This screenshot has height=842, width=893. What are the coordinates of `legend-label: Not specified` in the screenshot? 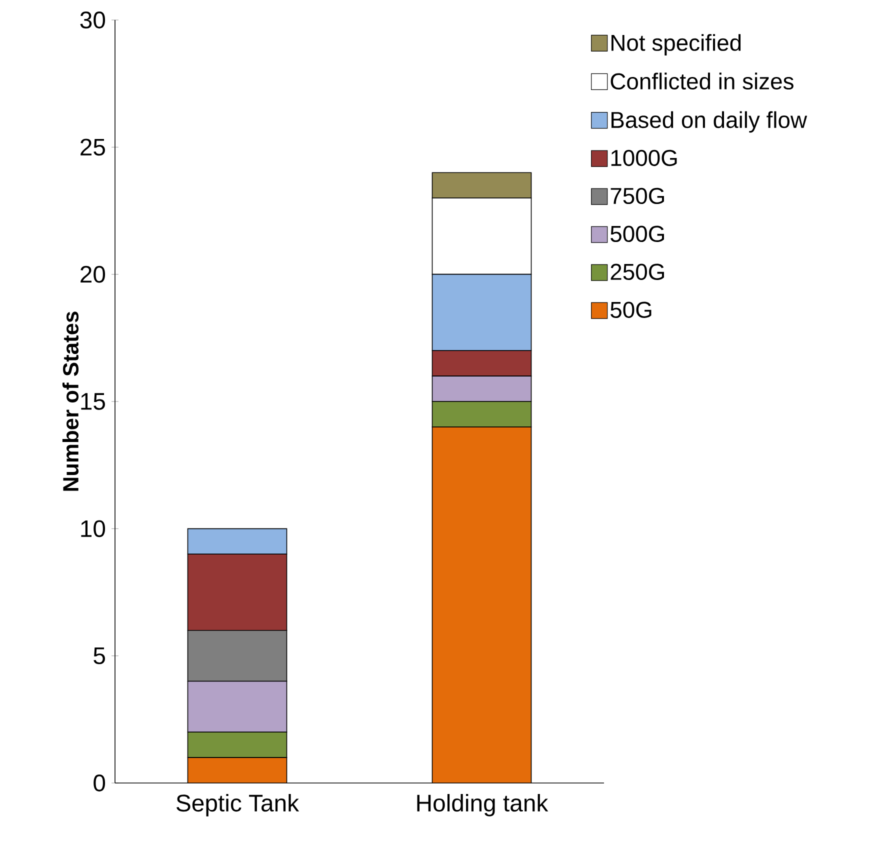 It's located at (676, 45).